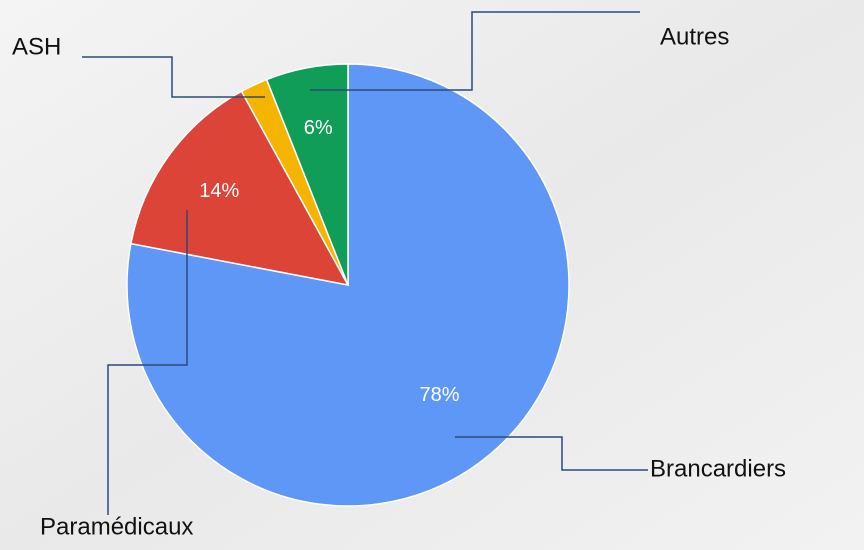  What do you see at coordinates (318, 128) in the screenshot?
I see `slice-percent: 6%` at bounding box center [318, 128].